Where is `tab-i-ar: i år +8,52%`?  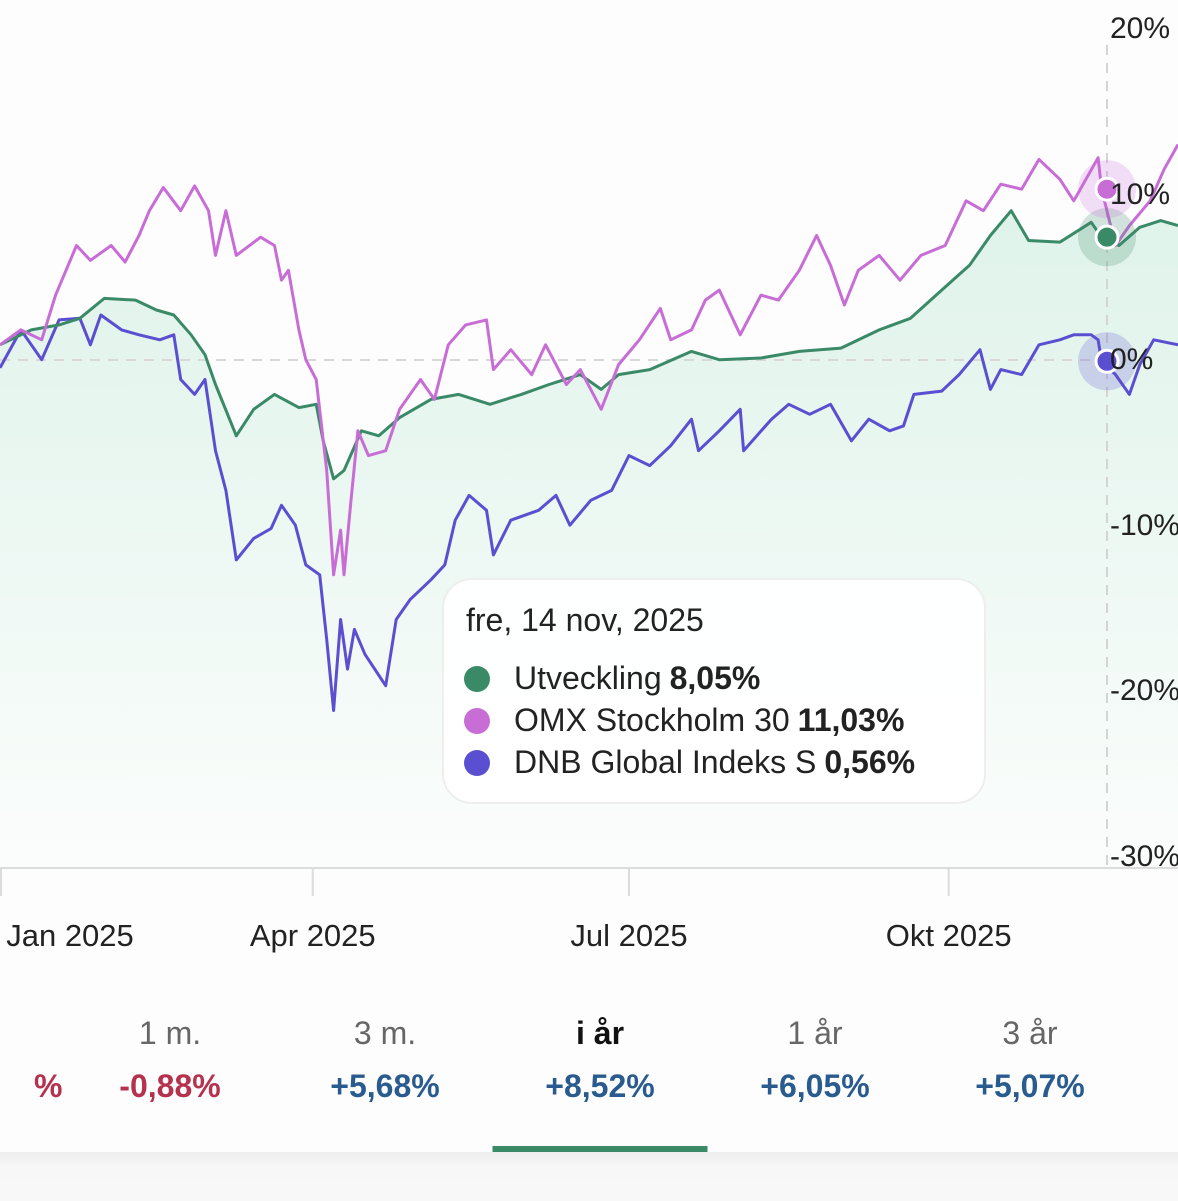
tab-i-ar: i år +8,52% is located at coordinates (600, 1073).